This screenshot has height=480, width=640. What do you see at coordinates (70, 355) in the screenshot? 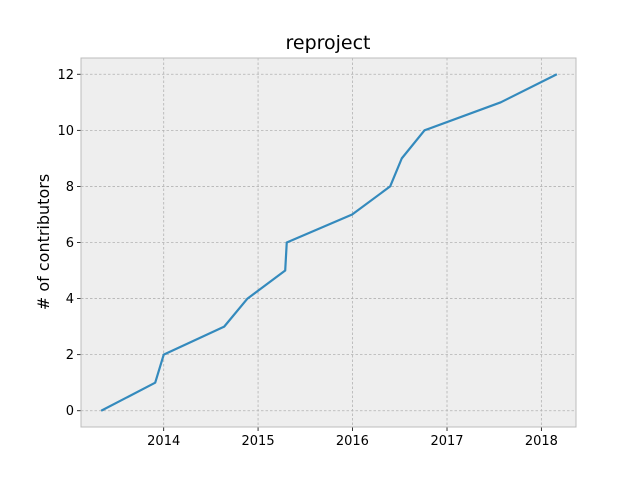
I see `y-tick-label: 2` at bounding box center [70, 355].